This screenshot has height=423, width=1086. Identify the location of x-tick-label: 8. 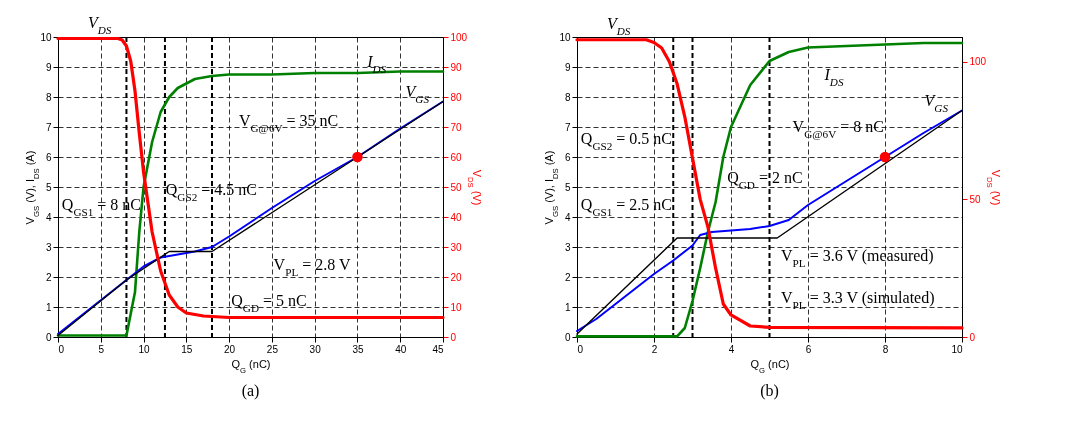
(885, 349).